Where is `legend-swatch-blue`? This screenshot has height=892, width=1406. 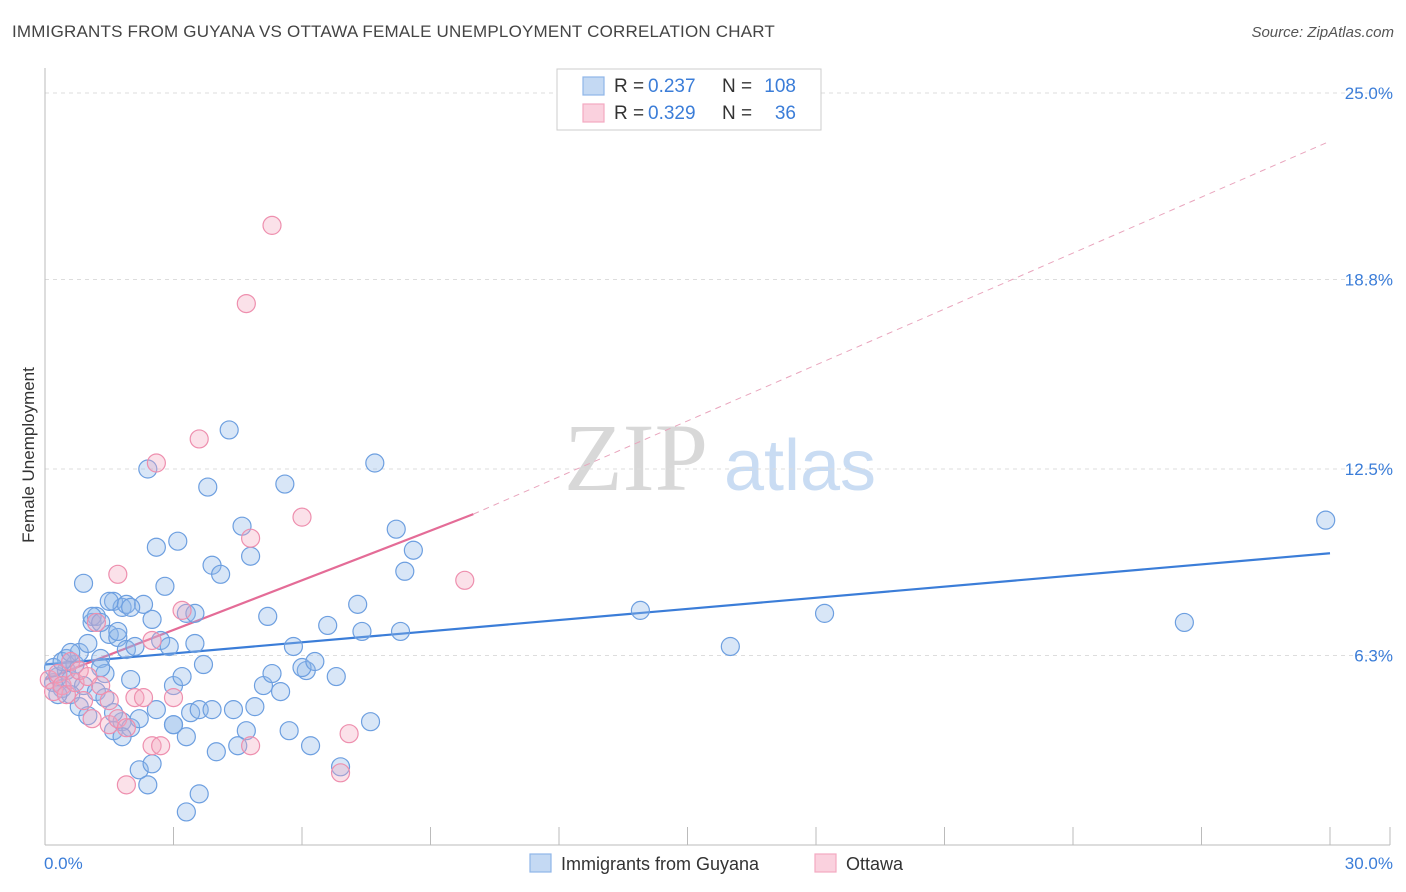
legend-swatch-blue is located at coordinates (593, 86).